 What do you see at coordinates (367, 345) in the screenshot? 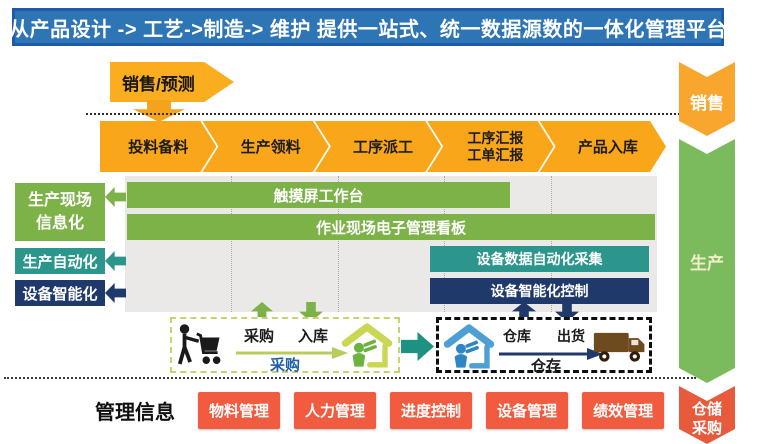
I see `green-warehouse-house-icon` at bounding box center [367, 345].